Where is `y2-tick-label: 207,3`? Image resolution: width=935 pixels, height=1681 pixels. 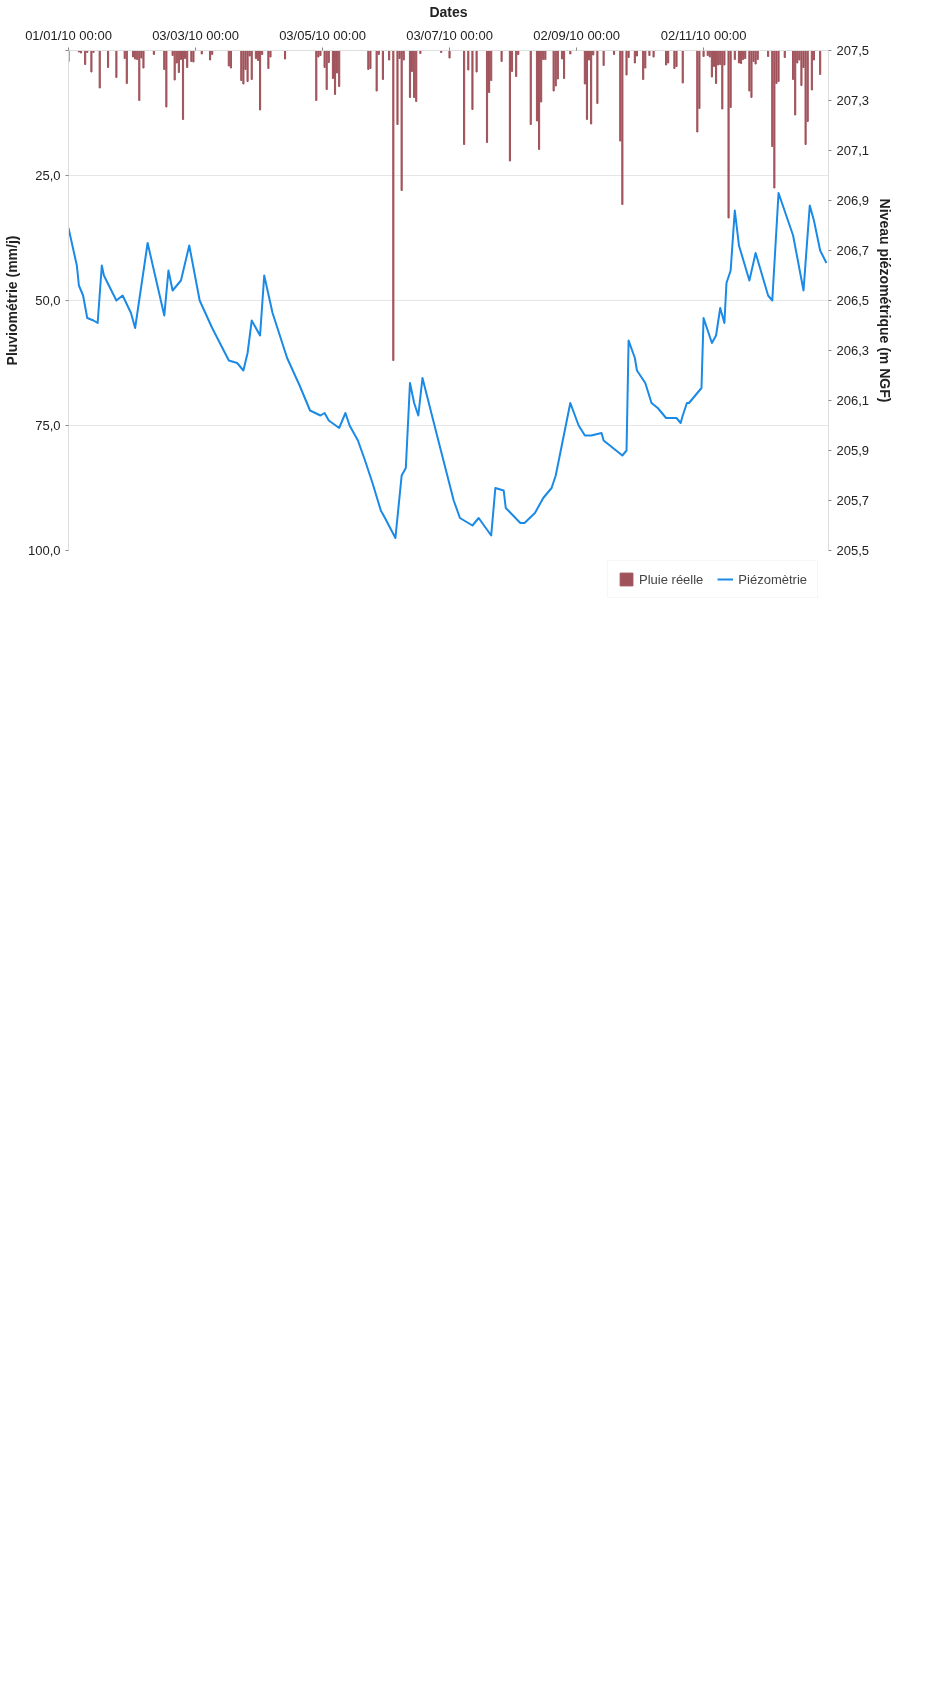
y2-tick-label: 207,3 is located at coordinates (853, 100).